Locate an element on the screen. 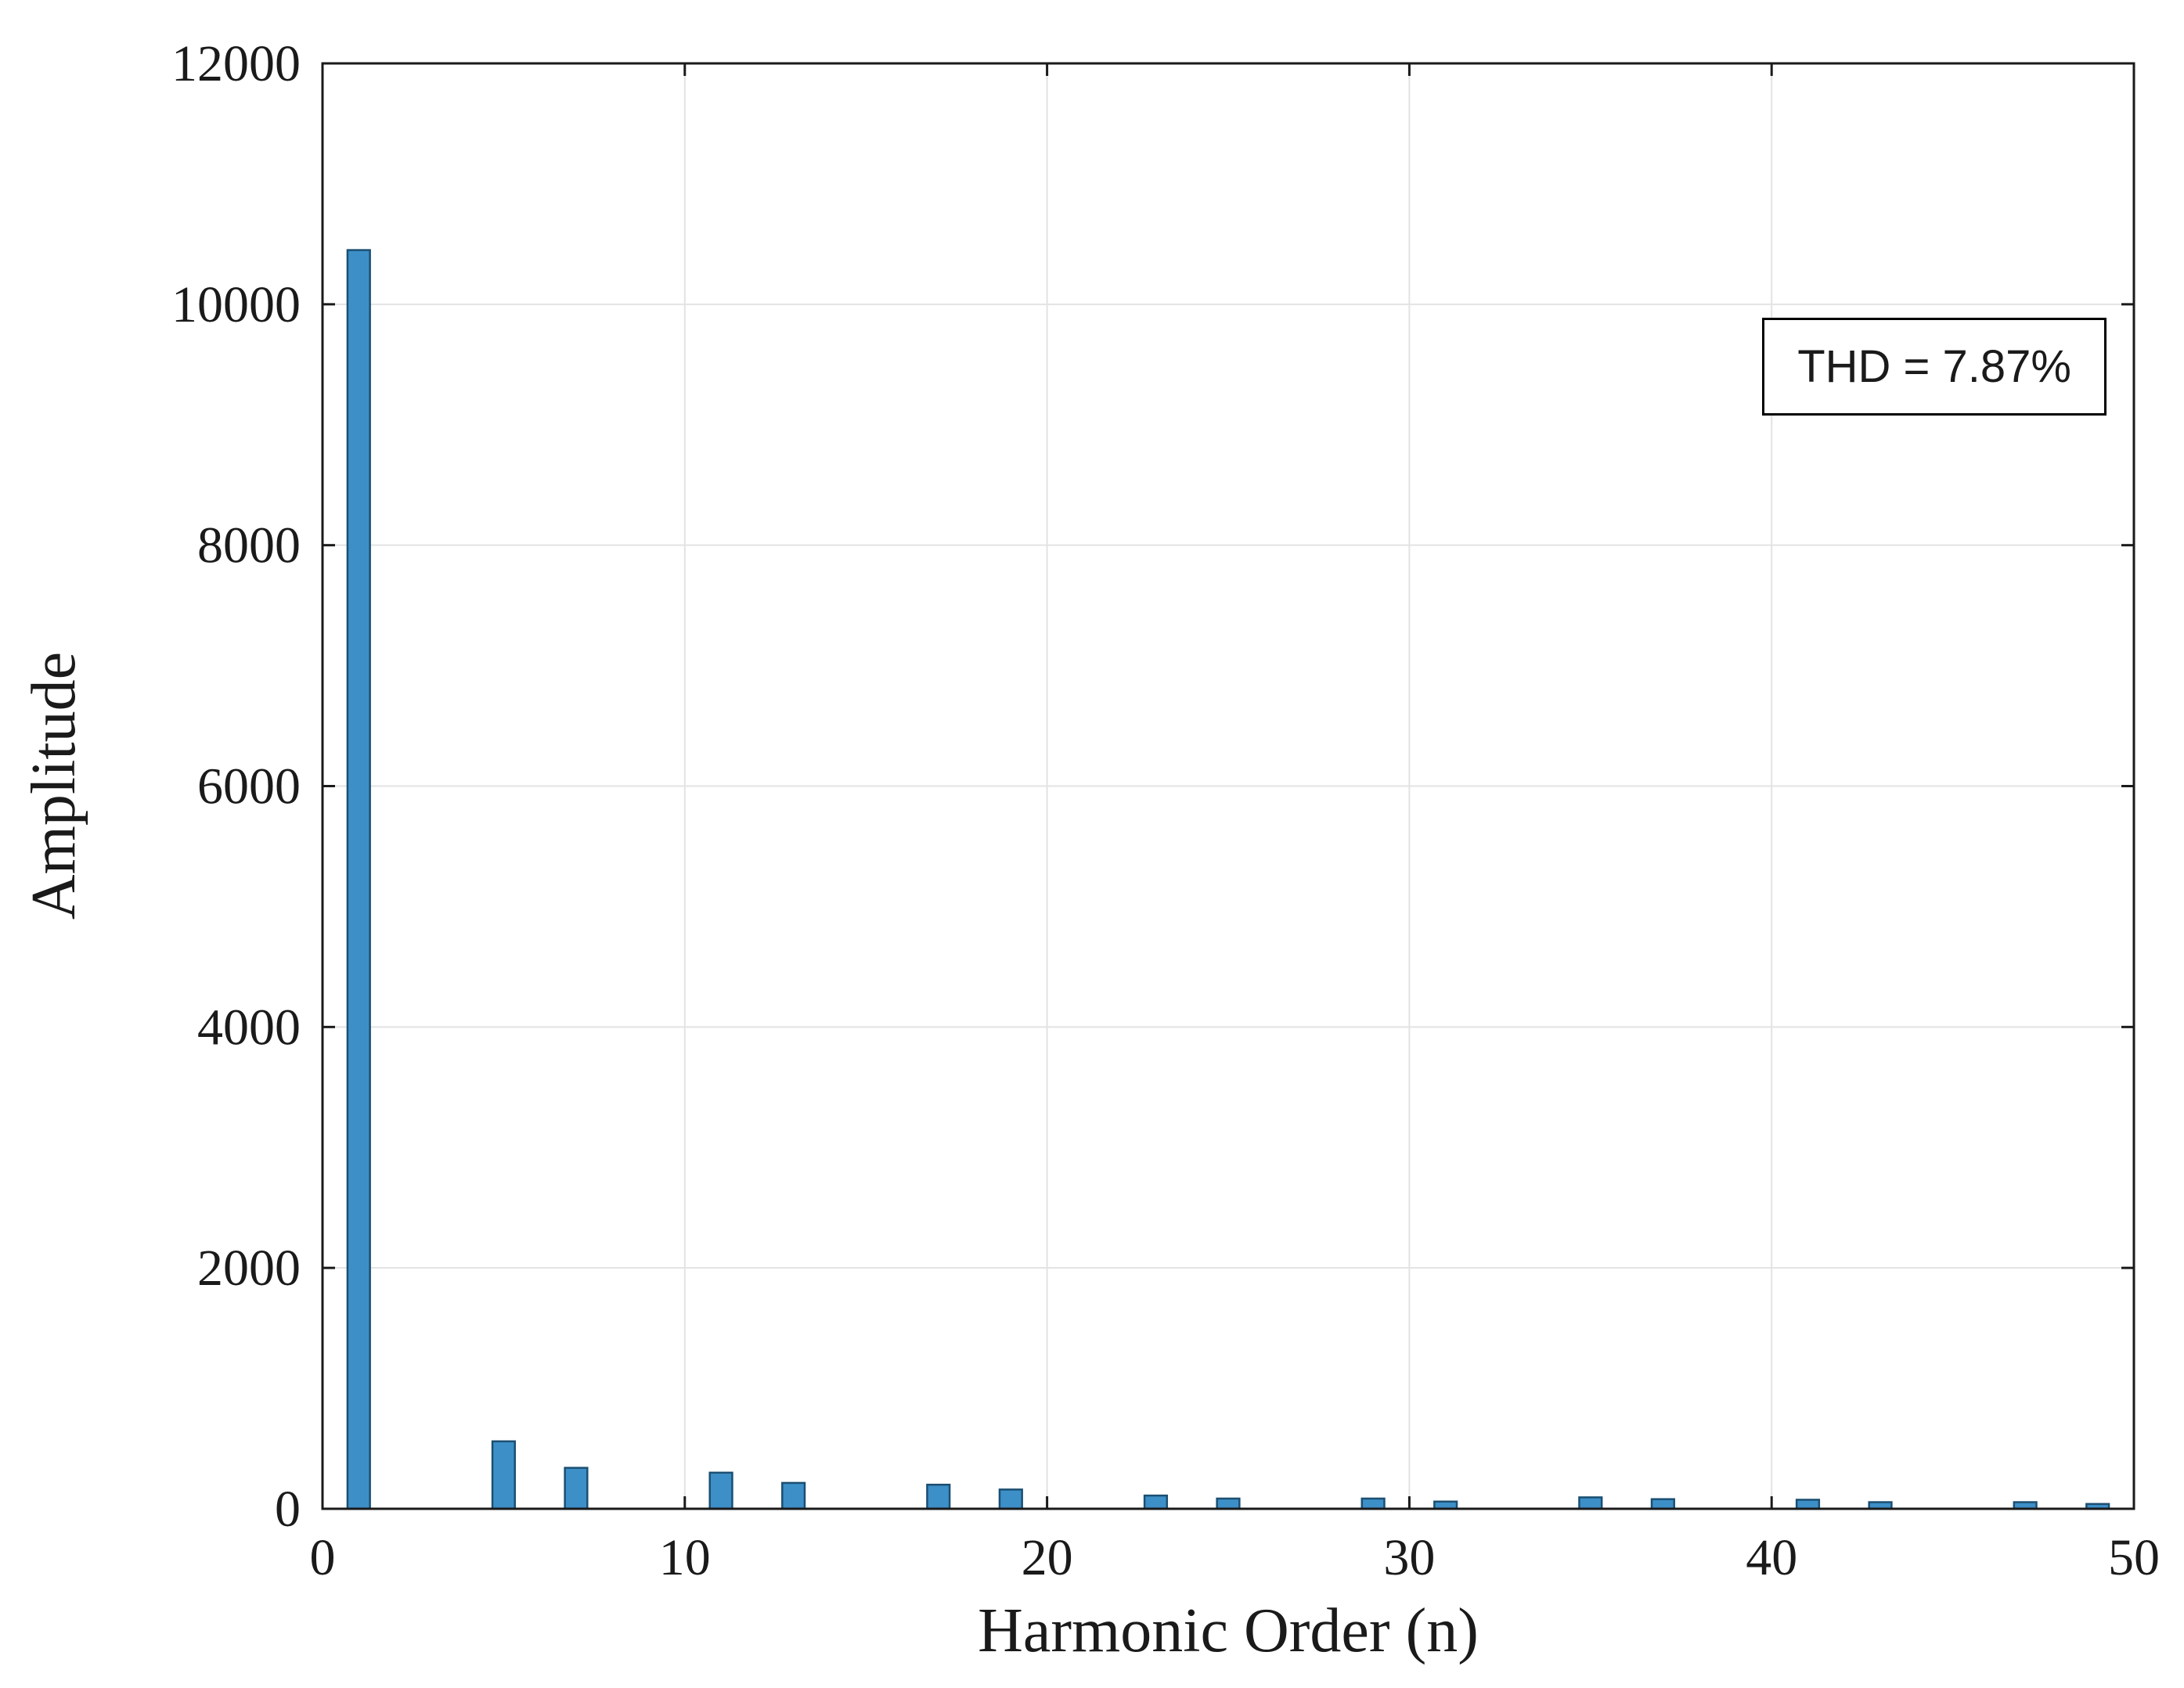  y-tick-label: 8000 is located at coordinates (249, 545).